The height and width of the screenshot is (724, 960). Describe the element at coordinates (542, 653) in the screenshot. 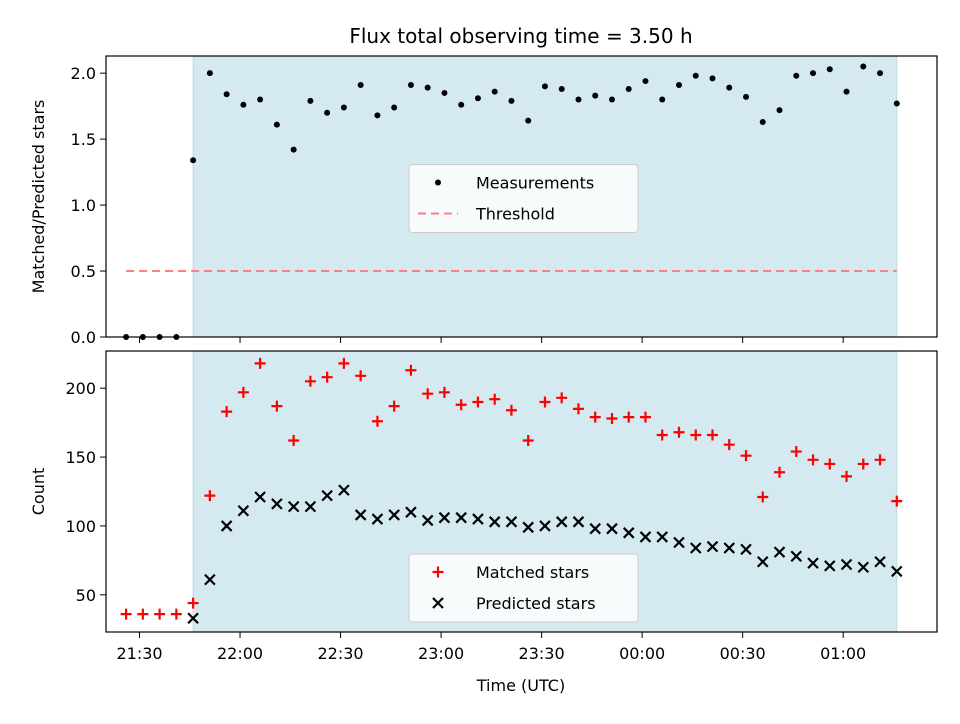

I see `x-tick-label: 23:30` at that location.